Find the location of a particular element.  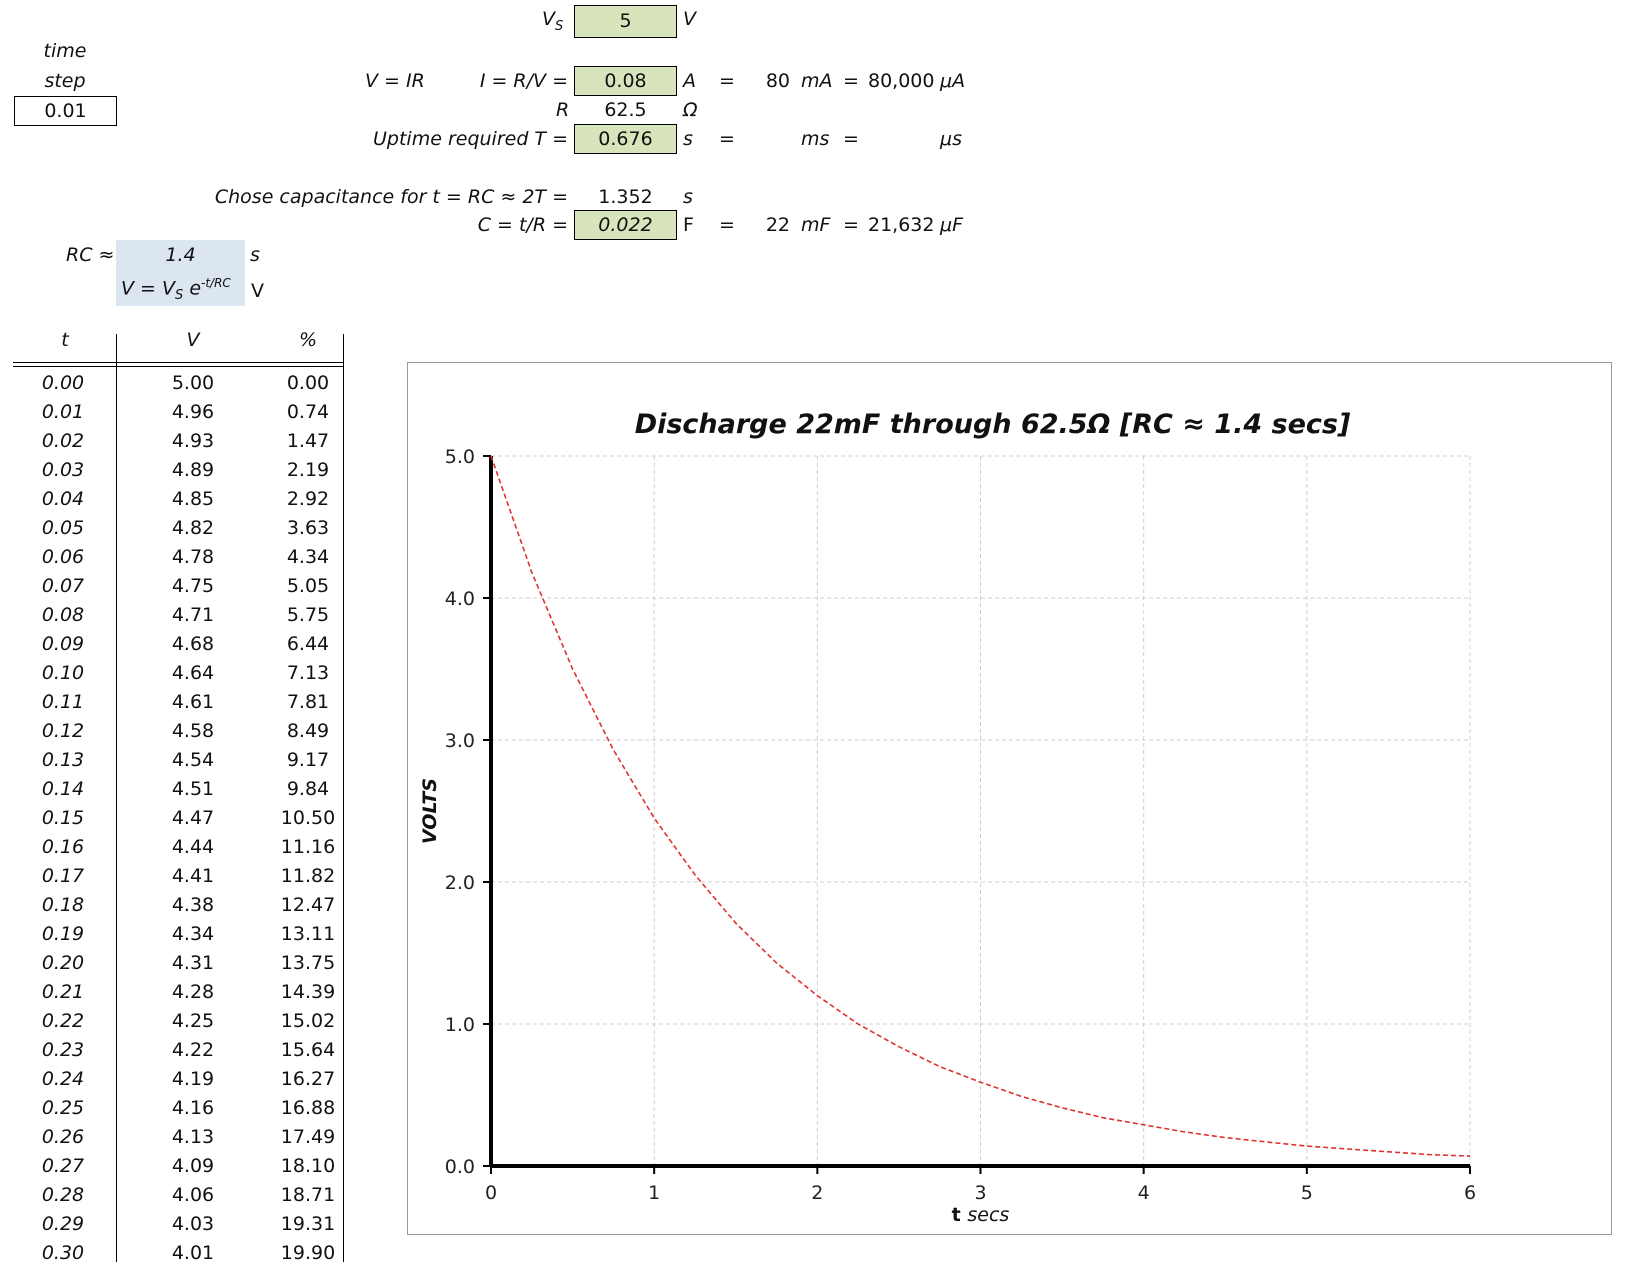

cell-percent: 3.63 is located at coordinates (308, 528).